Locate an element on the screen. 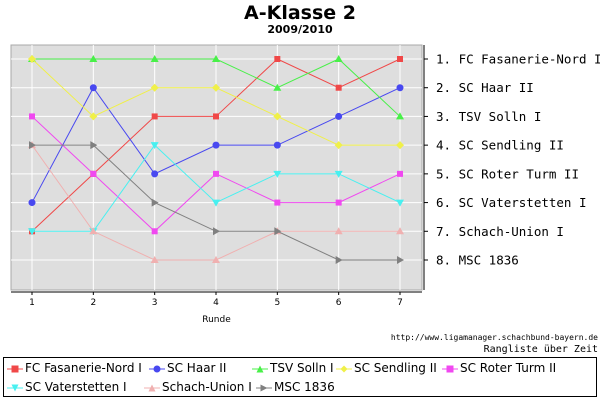  x-tick-label: 4 is located at coordinates (216, 303).